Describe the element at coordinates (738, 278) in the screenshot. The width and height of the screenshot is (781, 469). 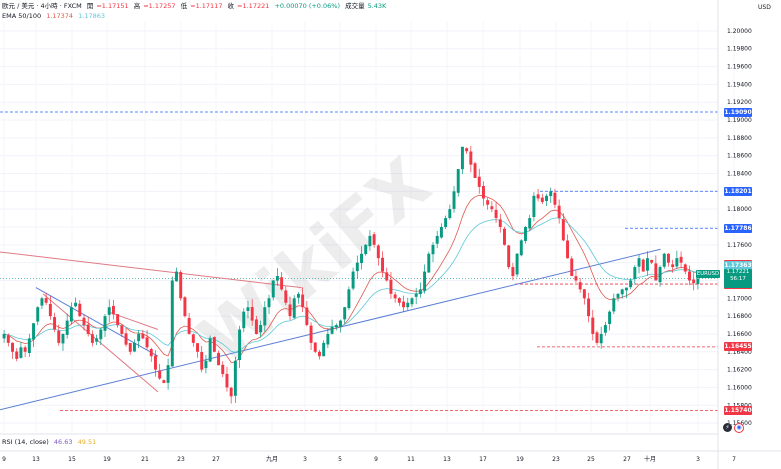
I see `current-price-tag: 1.17221 56:17` at that location.